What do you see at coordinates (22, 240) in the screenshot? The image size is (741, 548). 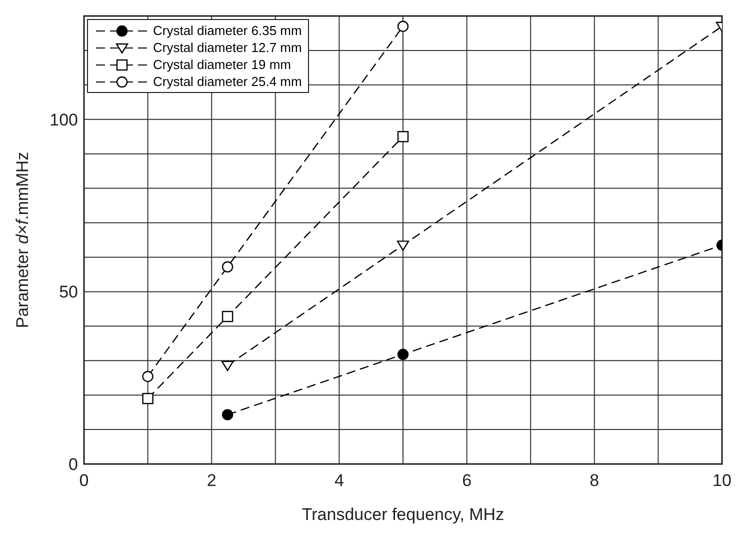 I see `y-axis-title: Parameter d×f.mmMHz` at bounding box center [22, 240].